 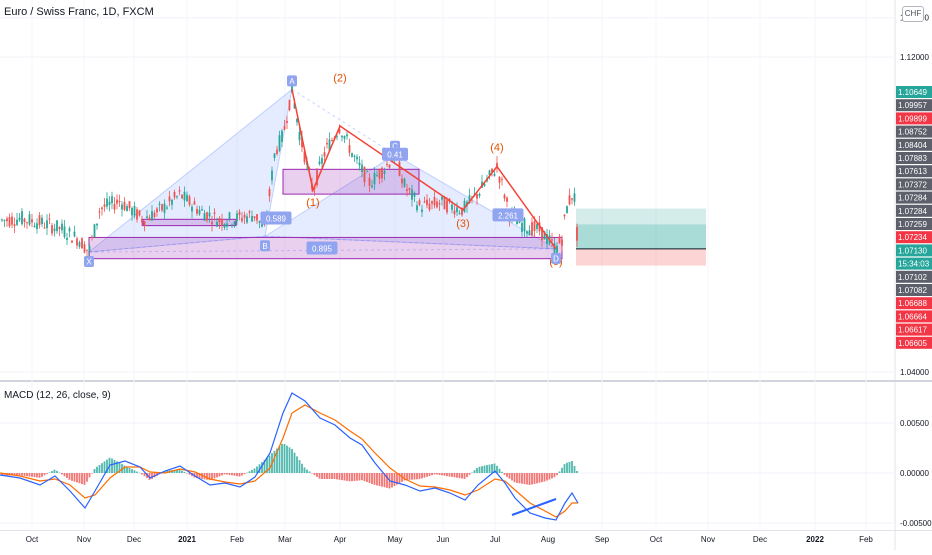 I want to click on time-tick-label: May, so click(x=394, y=539).